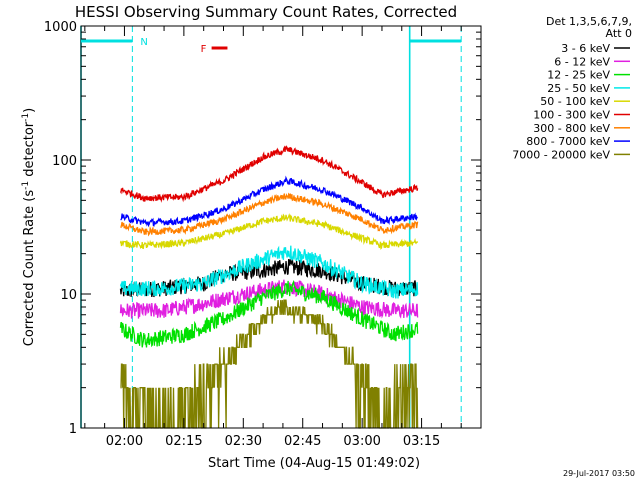  I want to click on y-axis-label: Corrected Count Rate (s-1 detector-1), so click(29, 227).